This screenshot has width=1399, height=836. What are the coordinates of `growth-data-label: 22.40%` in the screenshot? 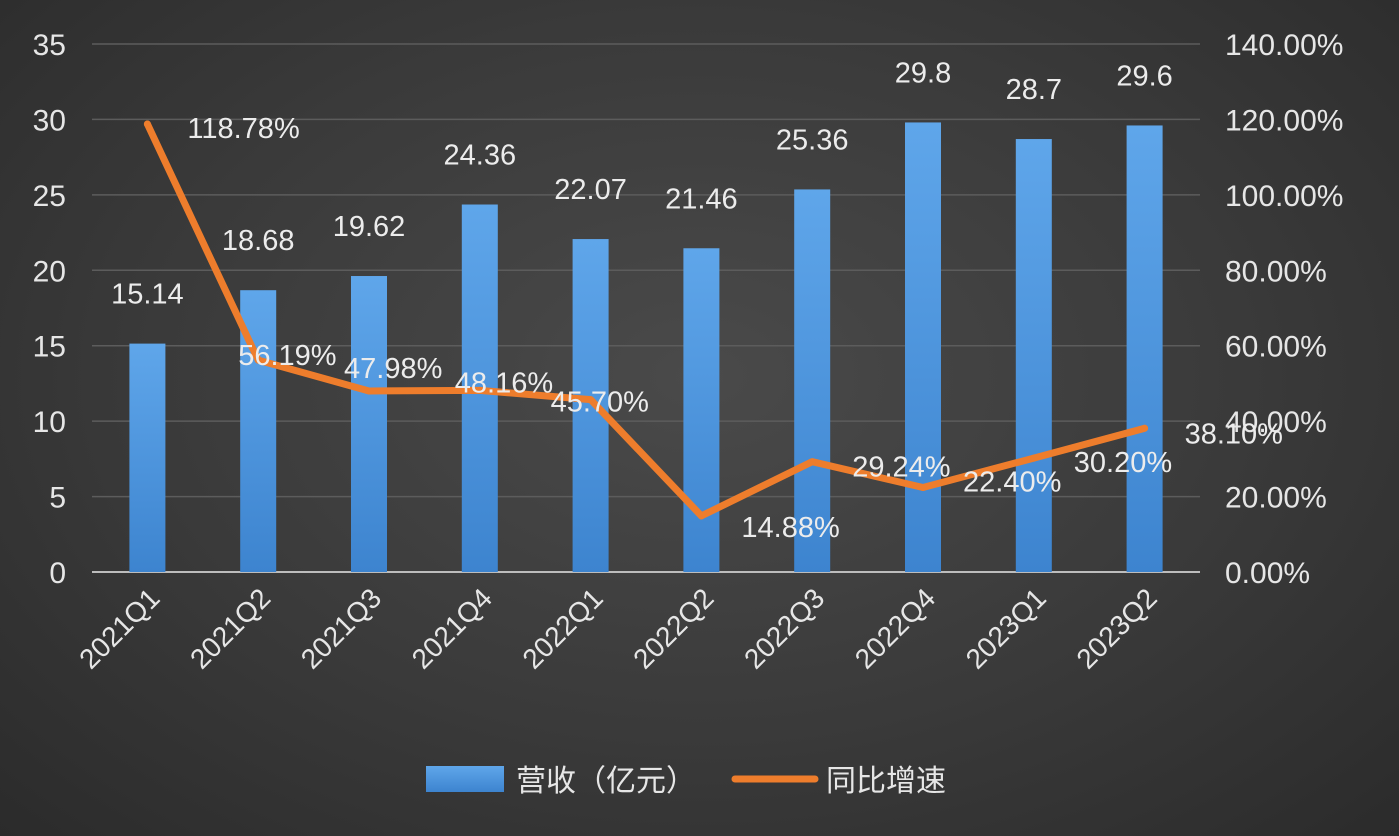 It's located at (1012, 483).